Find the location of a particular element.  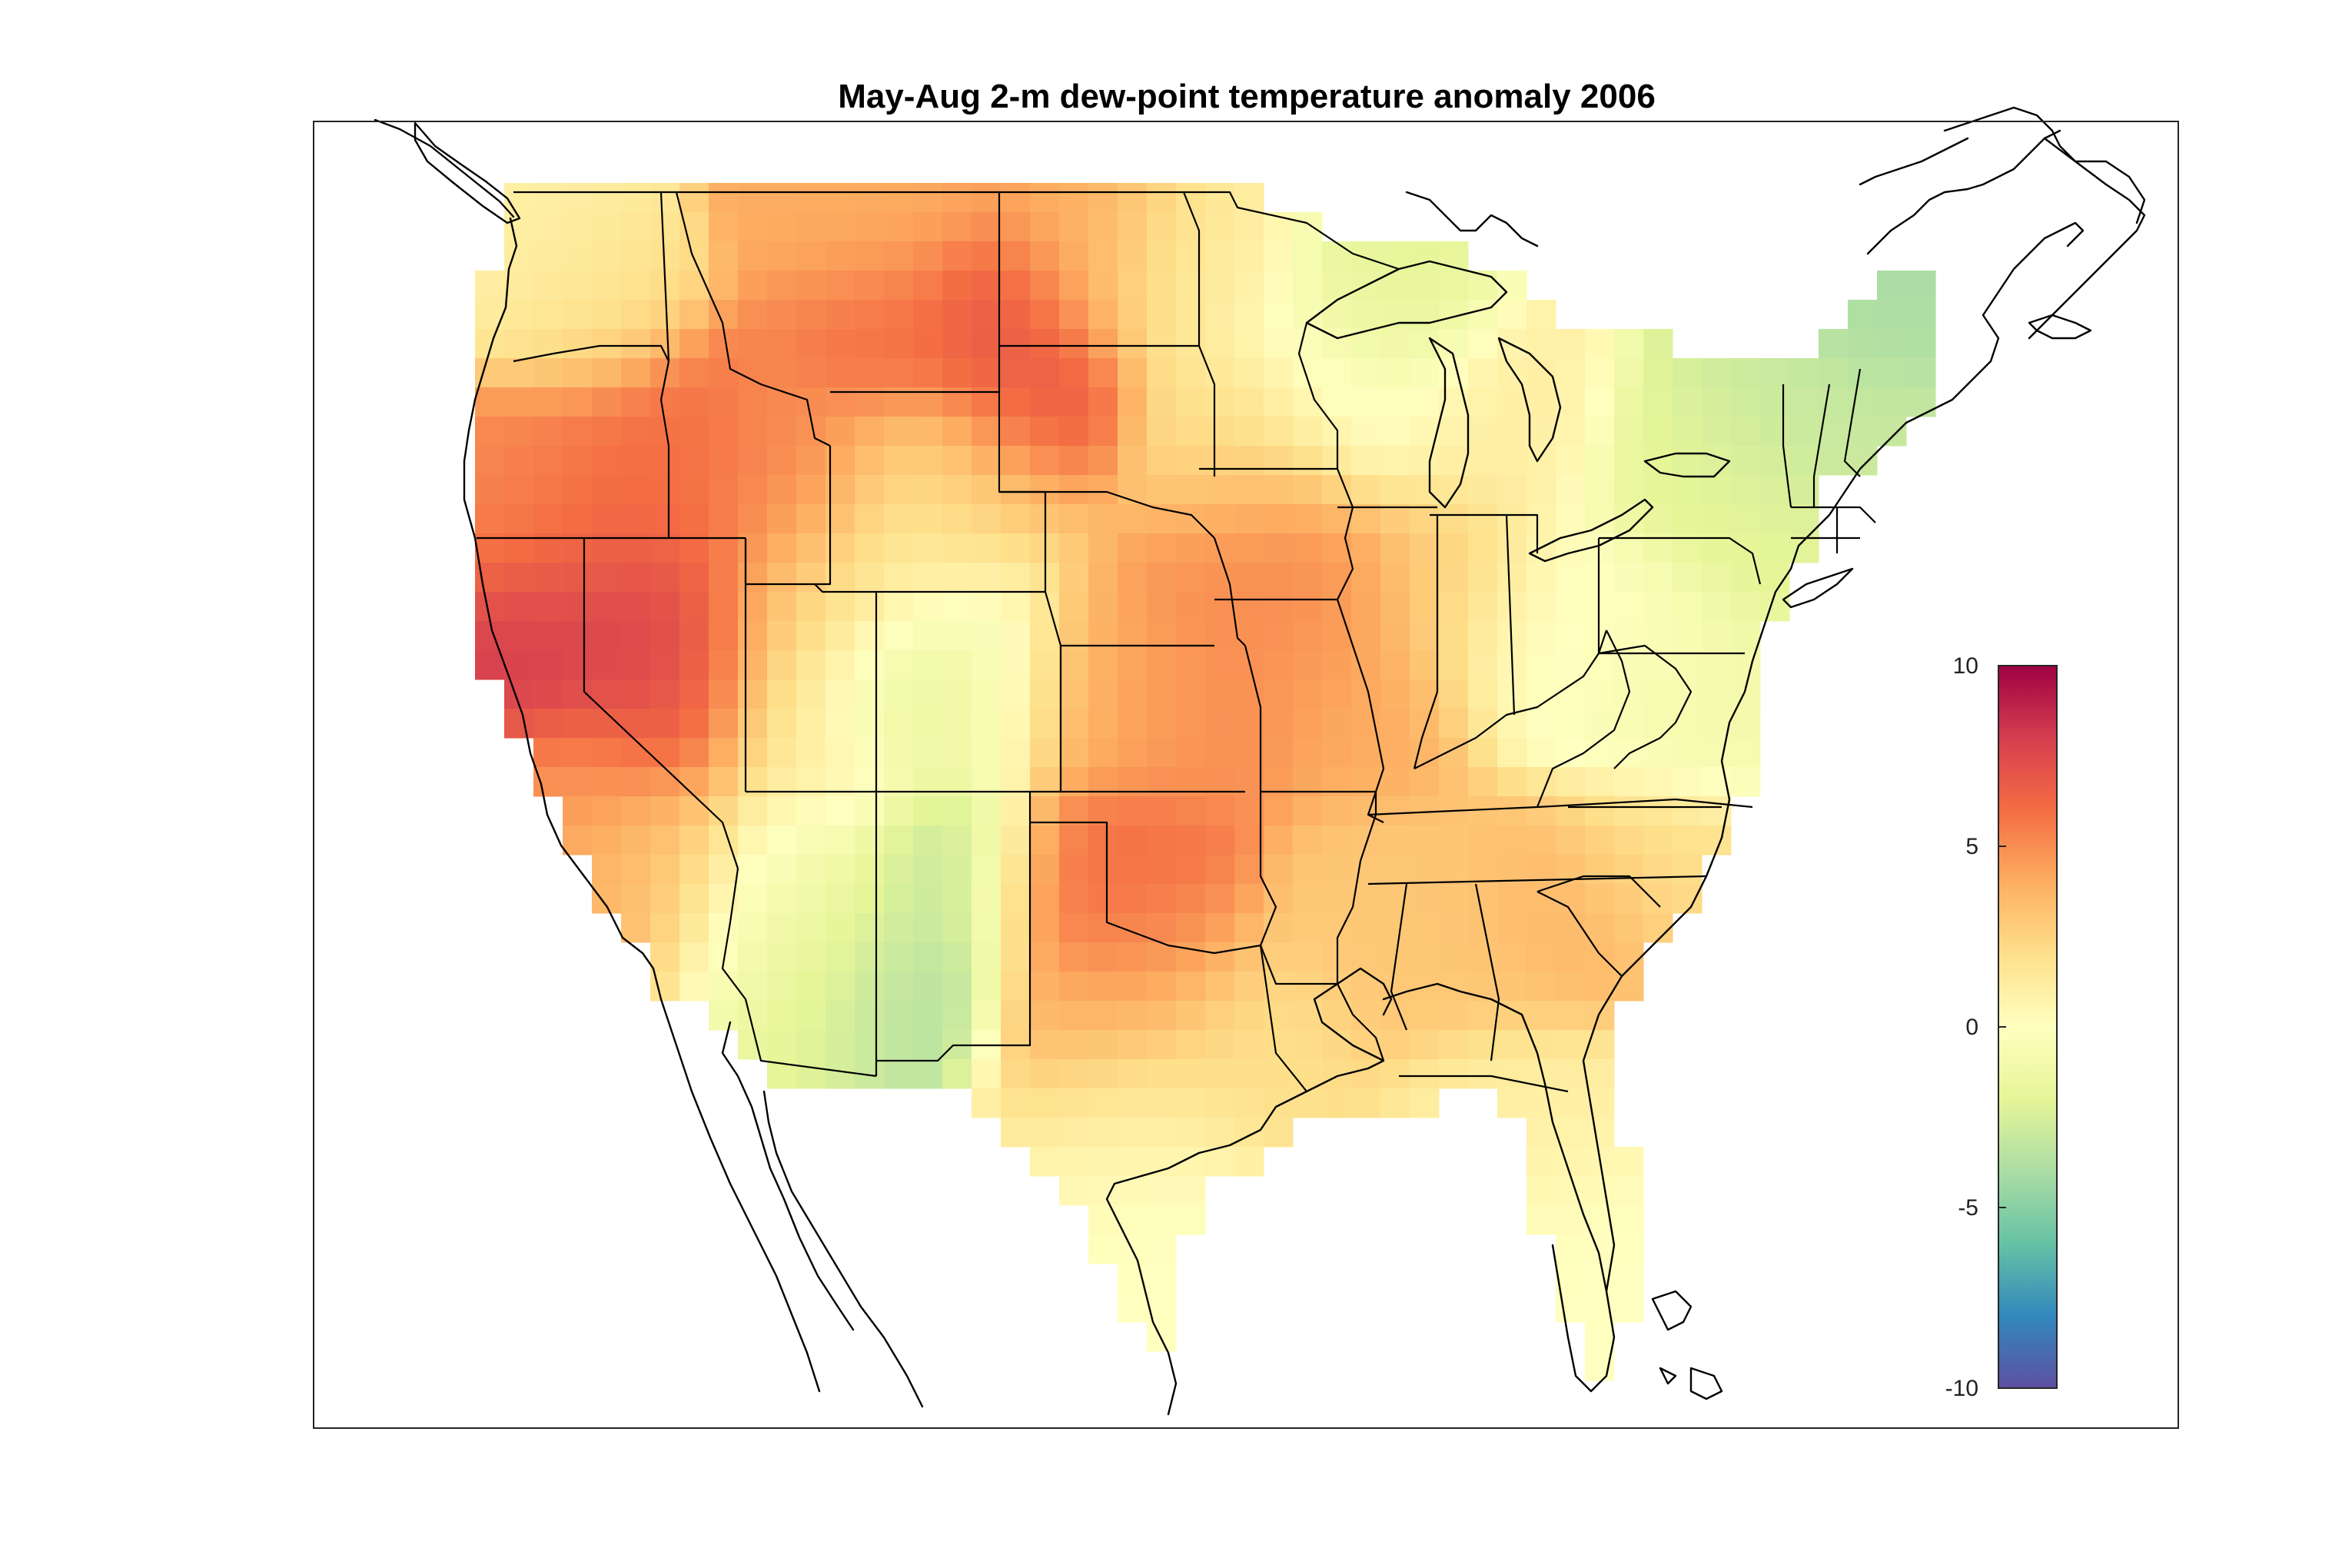

border-il-in is located at coordinates (1426, 642).